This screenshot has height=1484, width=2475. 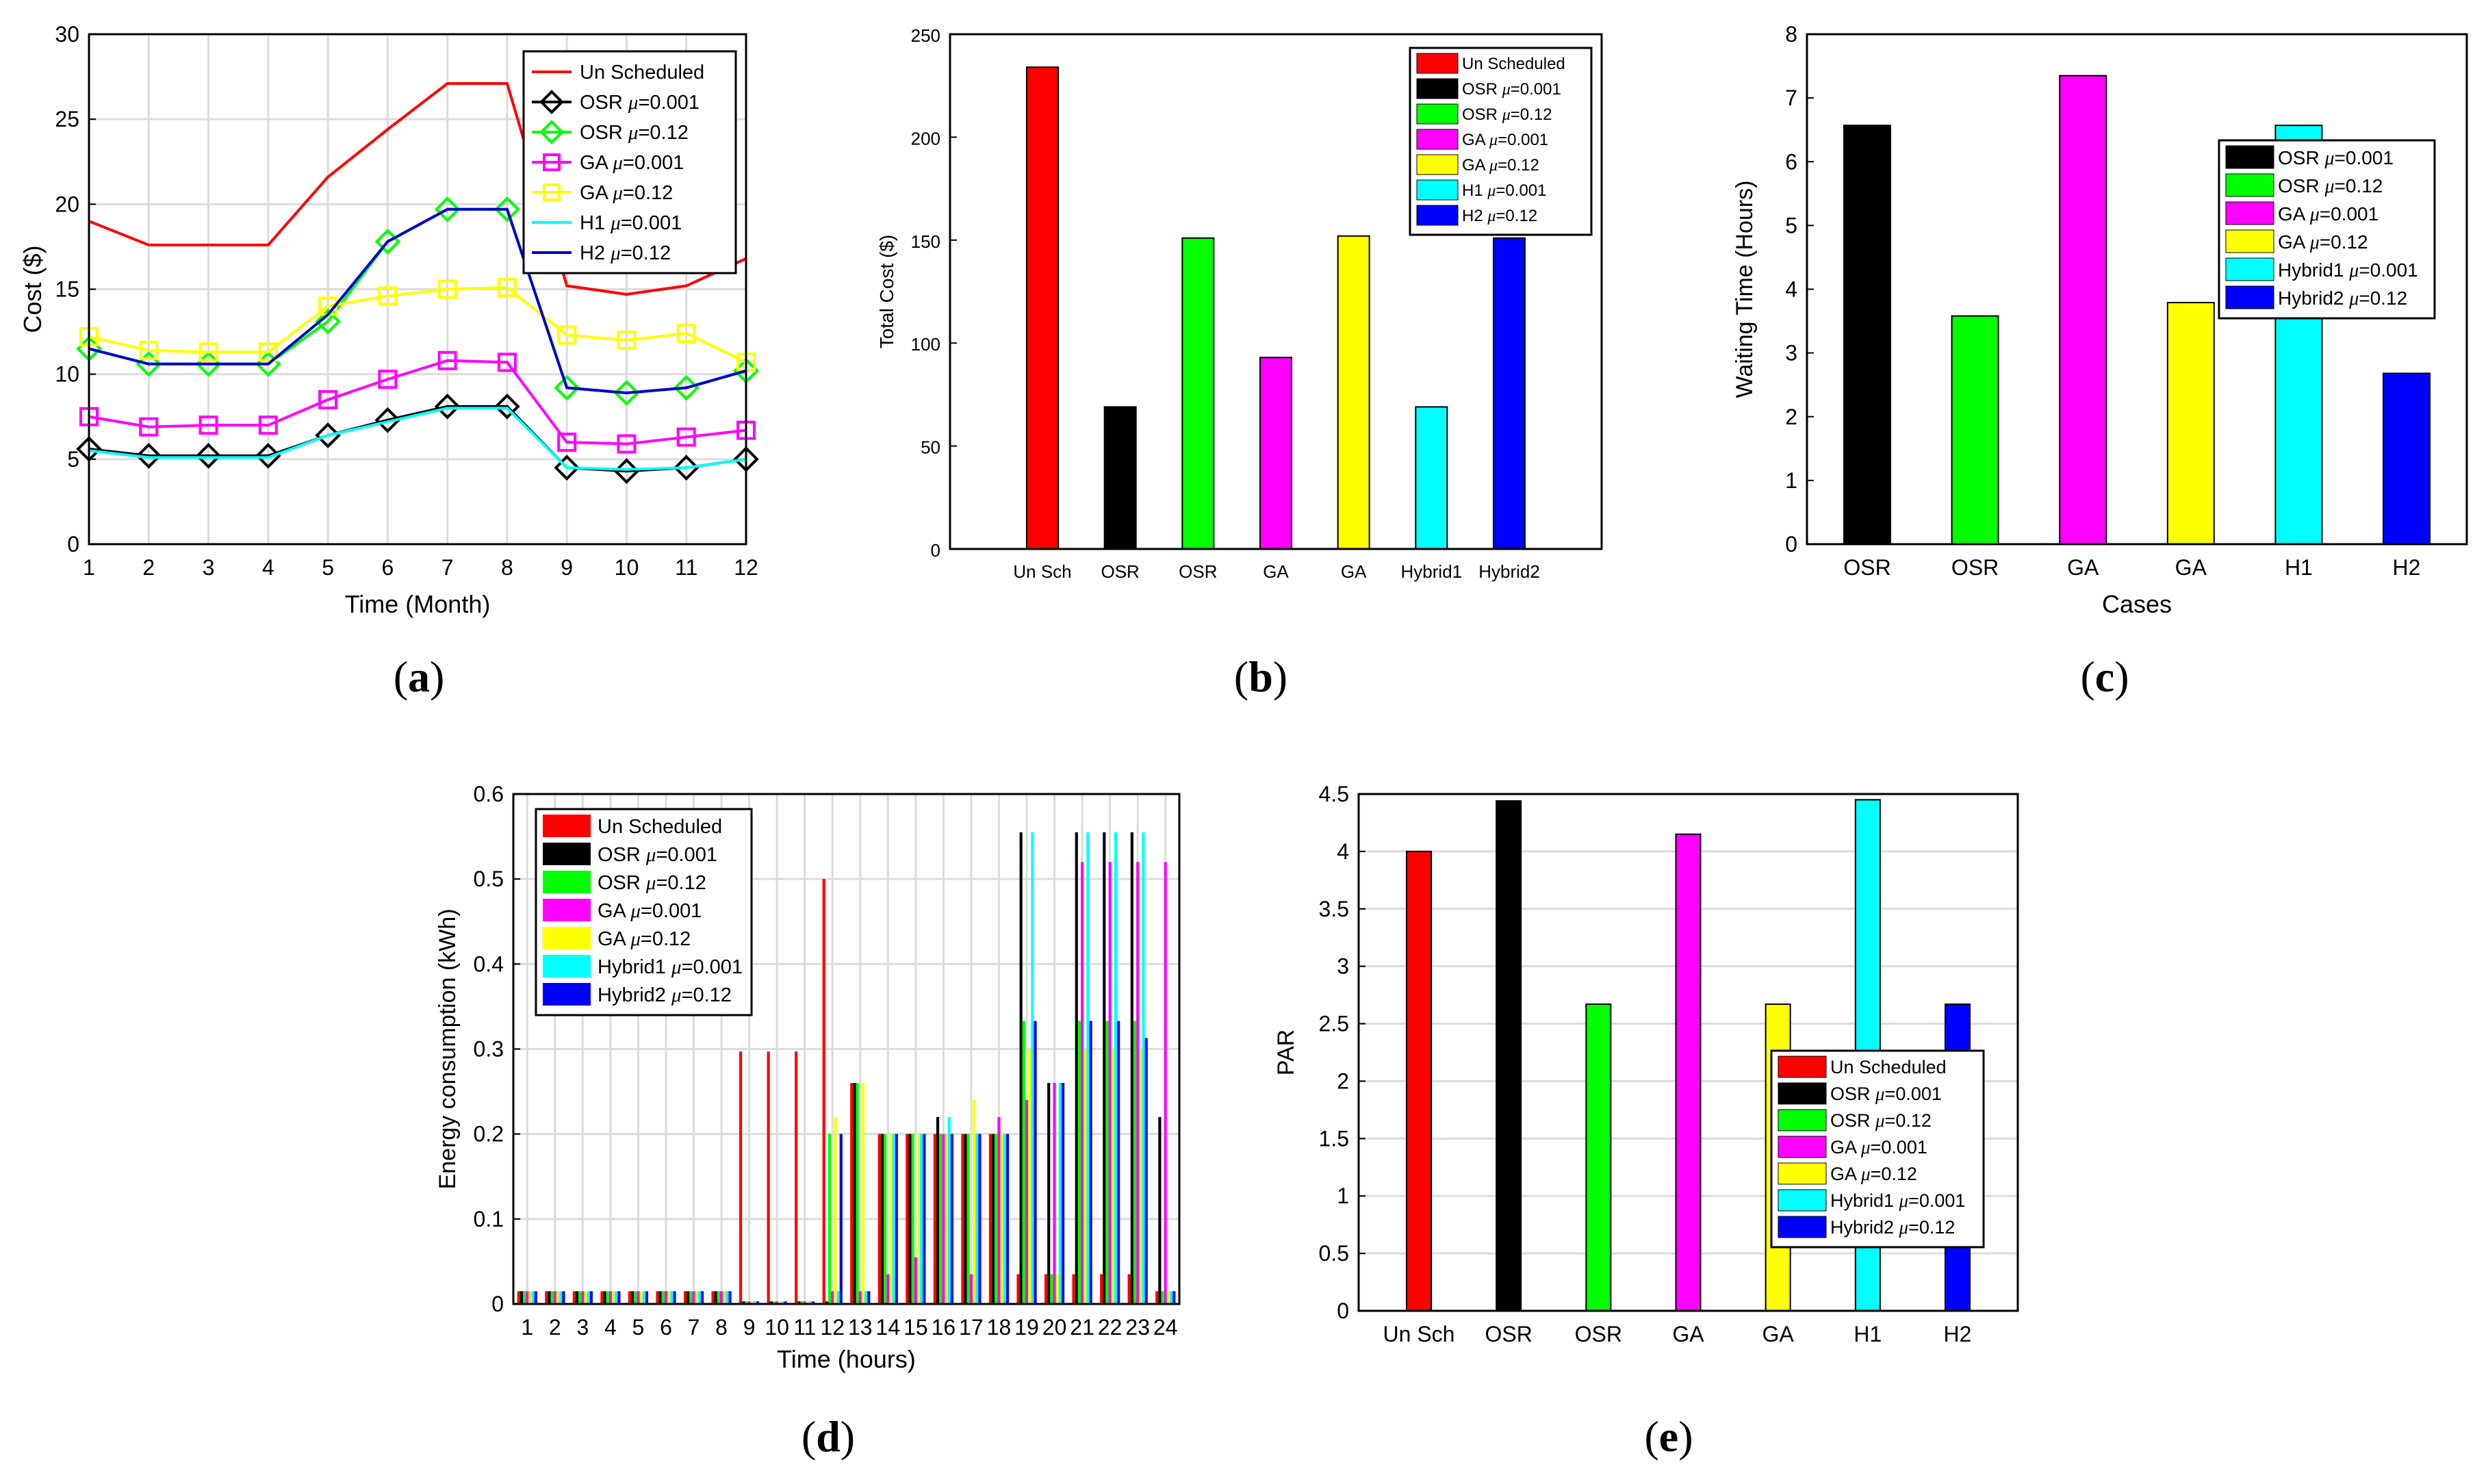 What do you see at coordinates (1054, 1327) in the screenshot?
I see `x-tick-label: 20` at bounding box center [1054, 1327].